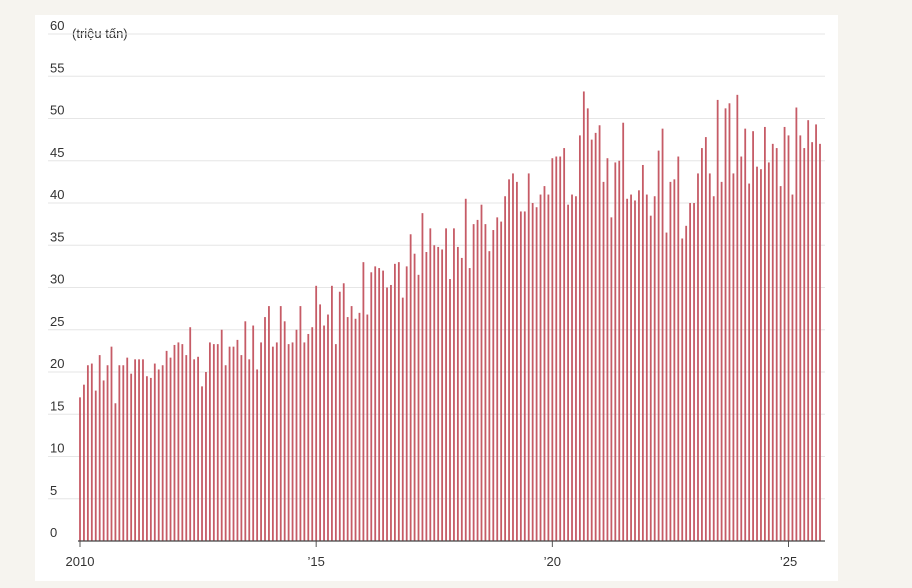 The height and width of the screenshot is (588, 912). What do you see at coordinates (57, 25) in the screenshot?
I see `y-tick-label: 60` at bounding box center [57, 25].